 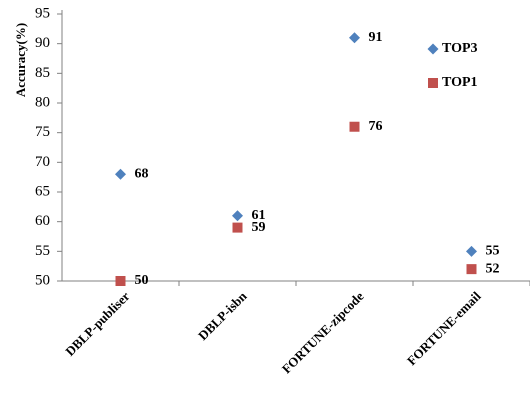 What do you see at coordinates (259, 215) in the screenshot?
I see `top3-data-label: 61` at bounding box center [259, 215].